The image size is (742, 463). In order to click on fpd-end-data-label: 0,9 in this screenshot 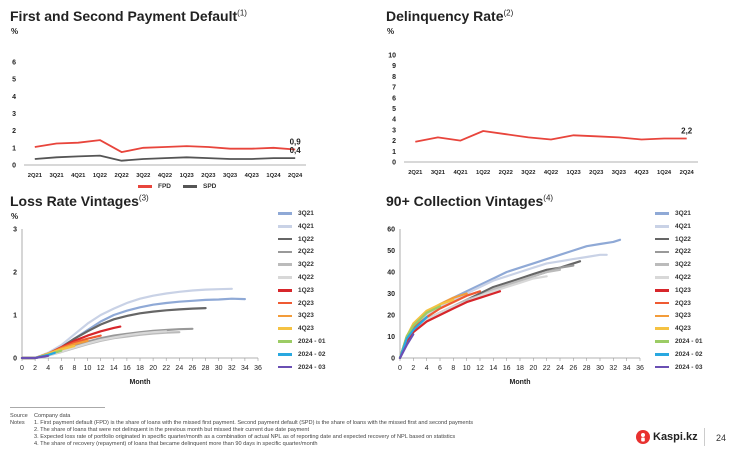, I will do `click(296, 142)`.